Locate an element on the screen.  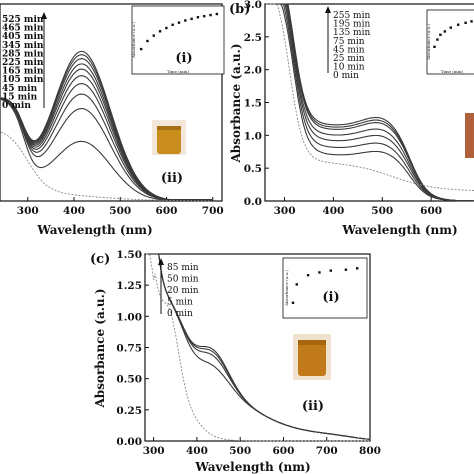
panel-c-y-ticks: 0.00 0.25 0.50 0.75 1.00 1.25 1.50 is located at coordinates (132, 348).